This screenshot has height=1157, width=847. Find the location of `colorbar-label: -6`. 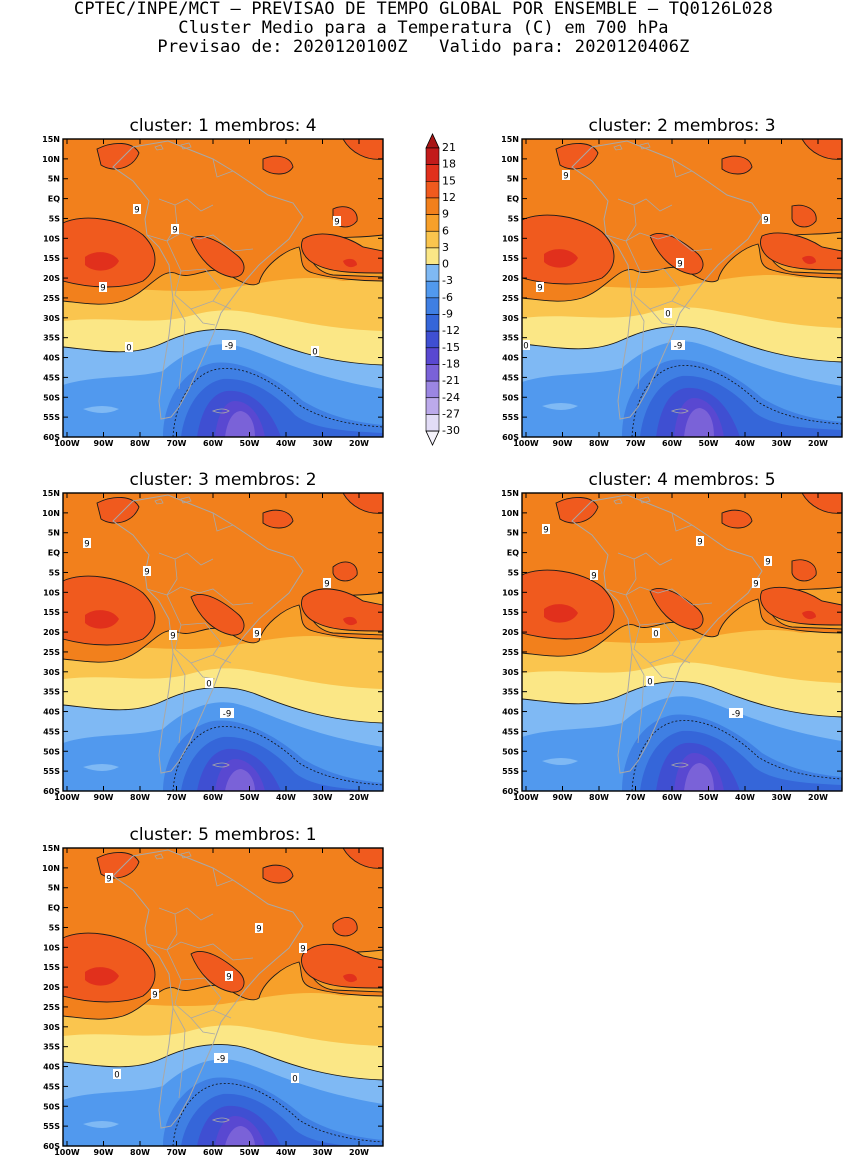

colorbar-label: -6 is located at coordinates (447, 297).